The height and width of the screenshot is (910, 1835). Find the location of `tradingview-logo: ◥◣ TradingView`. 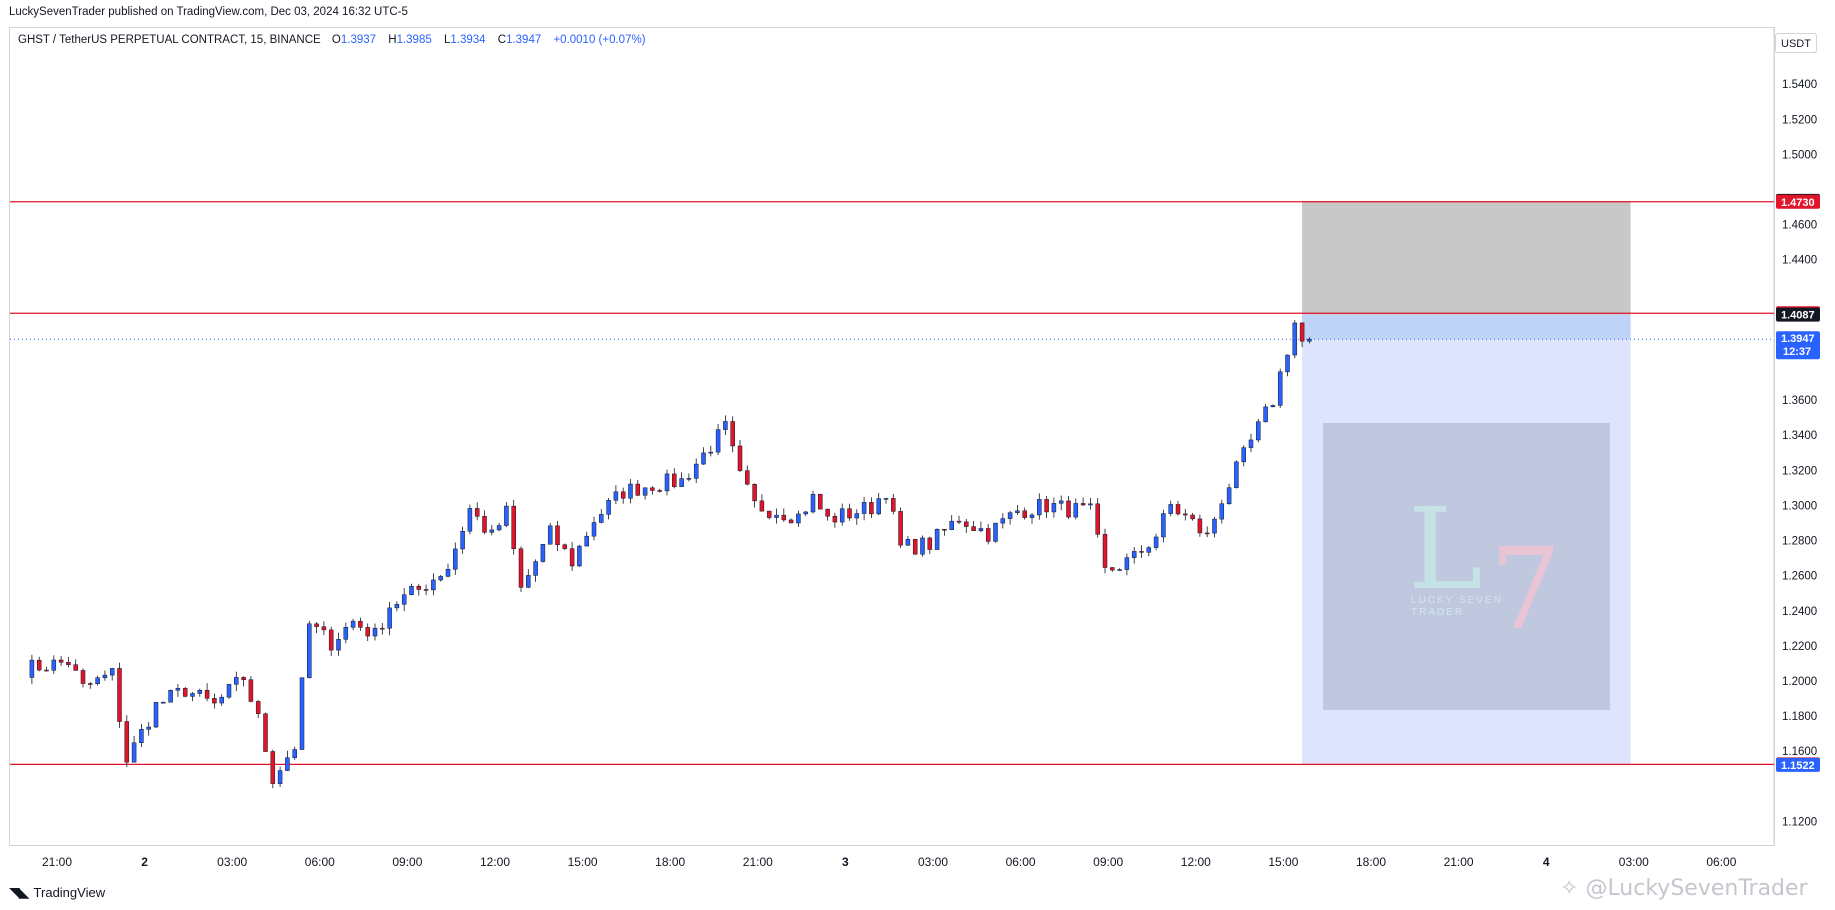

tradingview-logo: ◥◣ TradingView is located at coordinates (57, 892).